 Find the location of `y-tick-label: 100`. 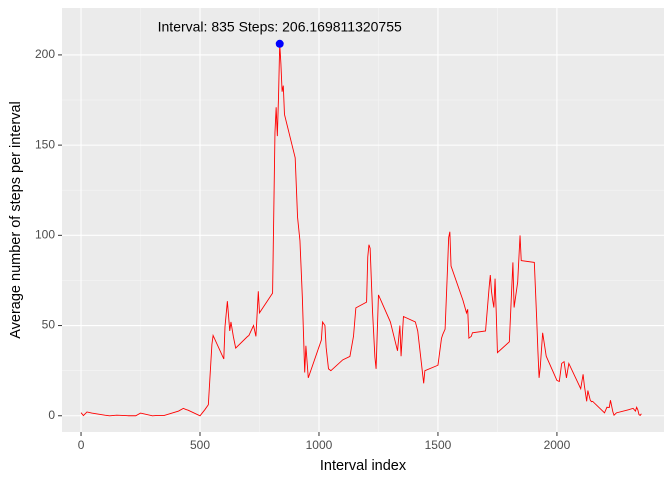

y-tick-label: 100 is located at coordinates (45, 235).